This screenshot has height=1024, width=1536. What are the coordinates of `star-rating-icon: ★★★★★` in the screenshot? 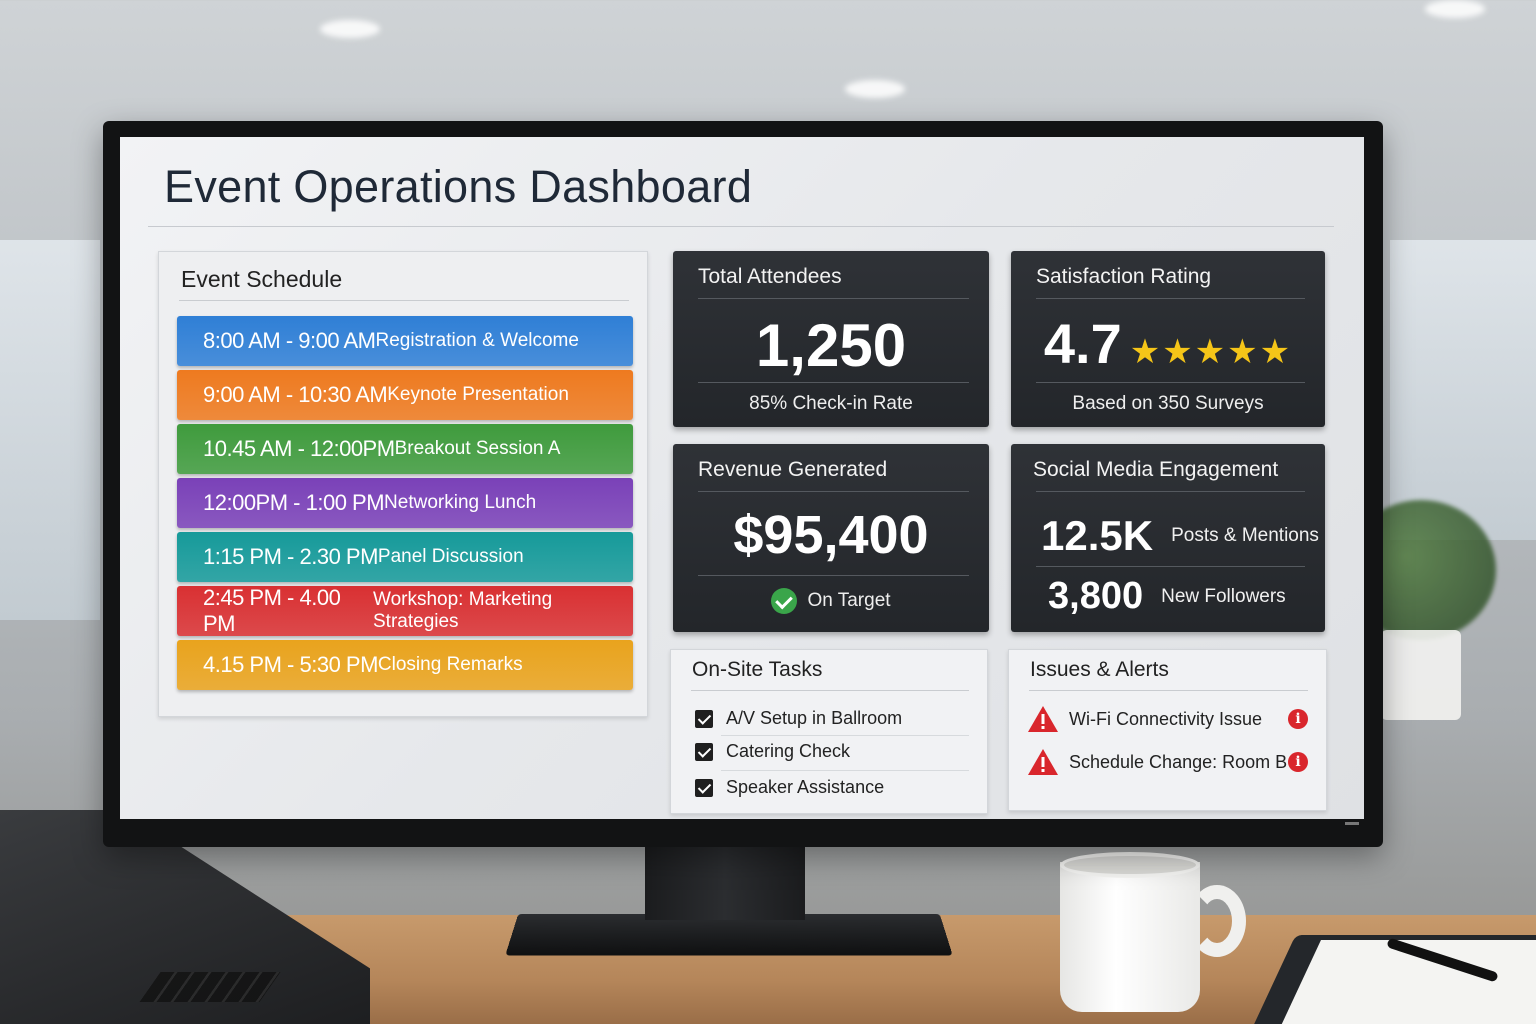 It's located at (1211, 352).